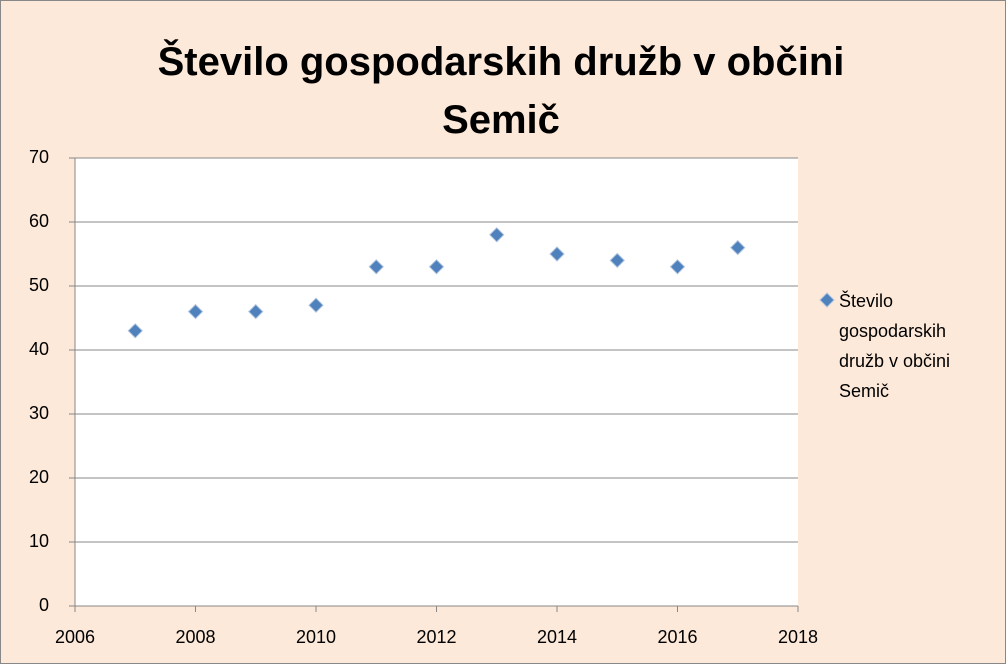  I want to click on y-tick-label: 30, so click(39, 413).